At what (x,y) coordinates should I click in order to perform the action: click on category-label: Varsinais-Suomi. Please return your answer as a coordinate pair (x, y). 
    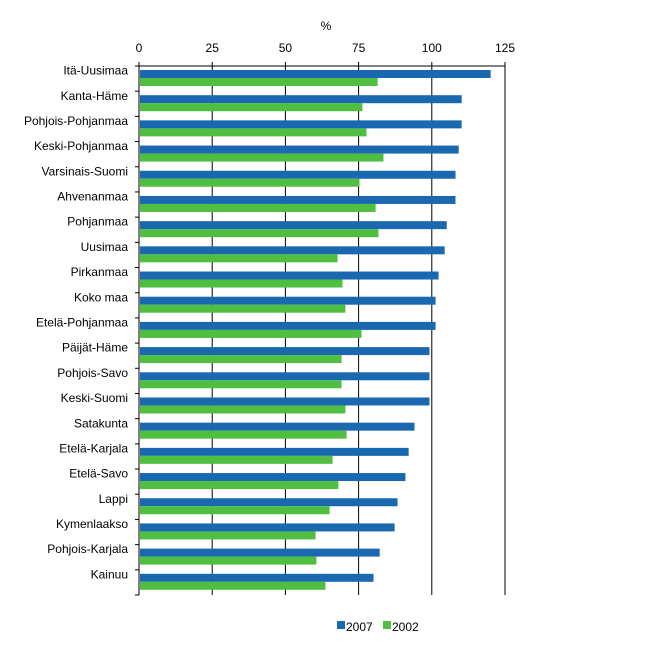
    Looking at the image, I should click on (85, 171).